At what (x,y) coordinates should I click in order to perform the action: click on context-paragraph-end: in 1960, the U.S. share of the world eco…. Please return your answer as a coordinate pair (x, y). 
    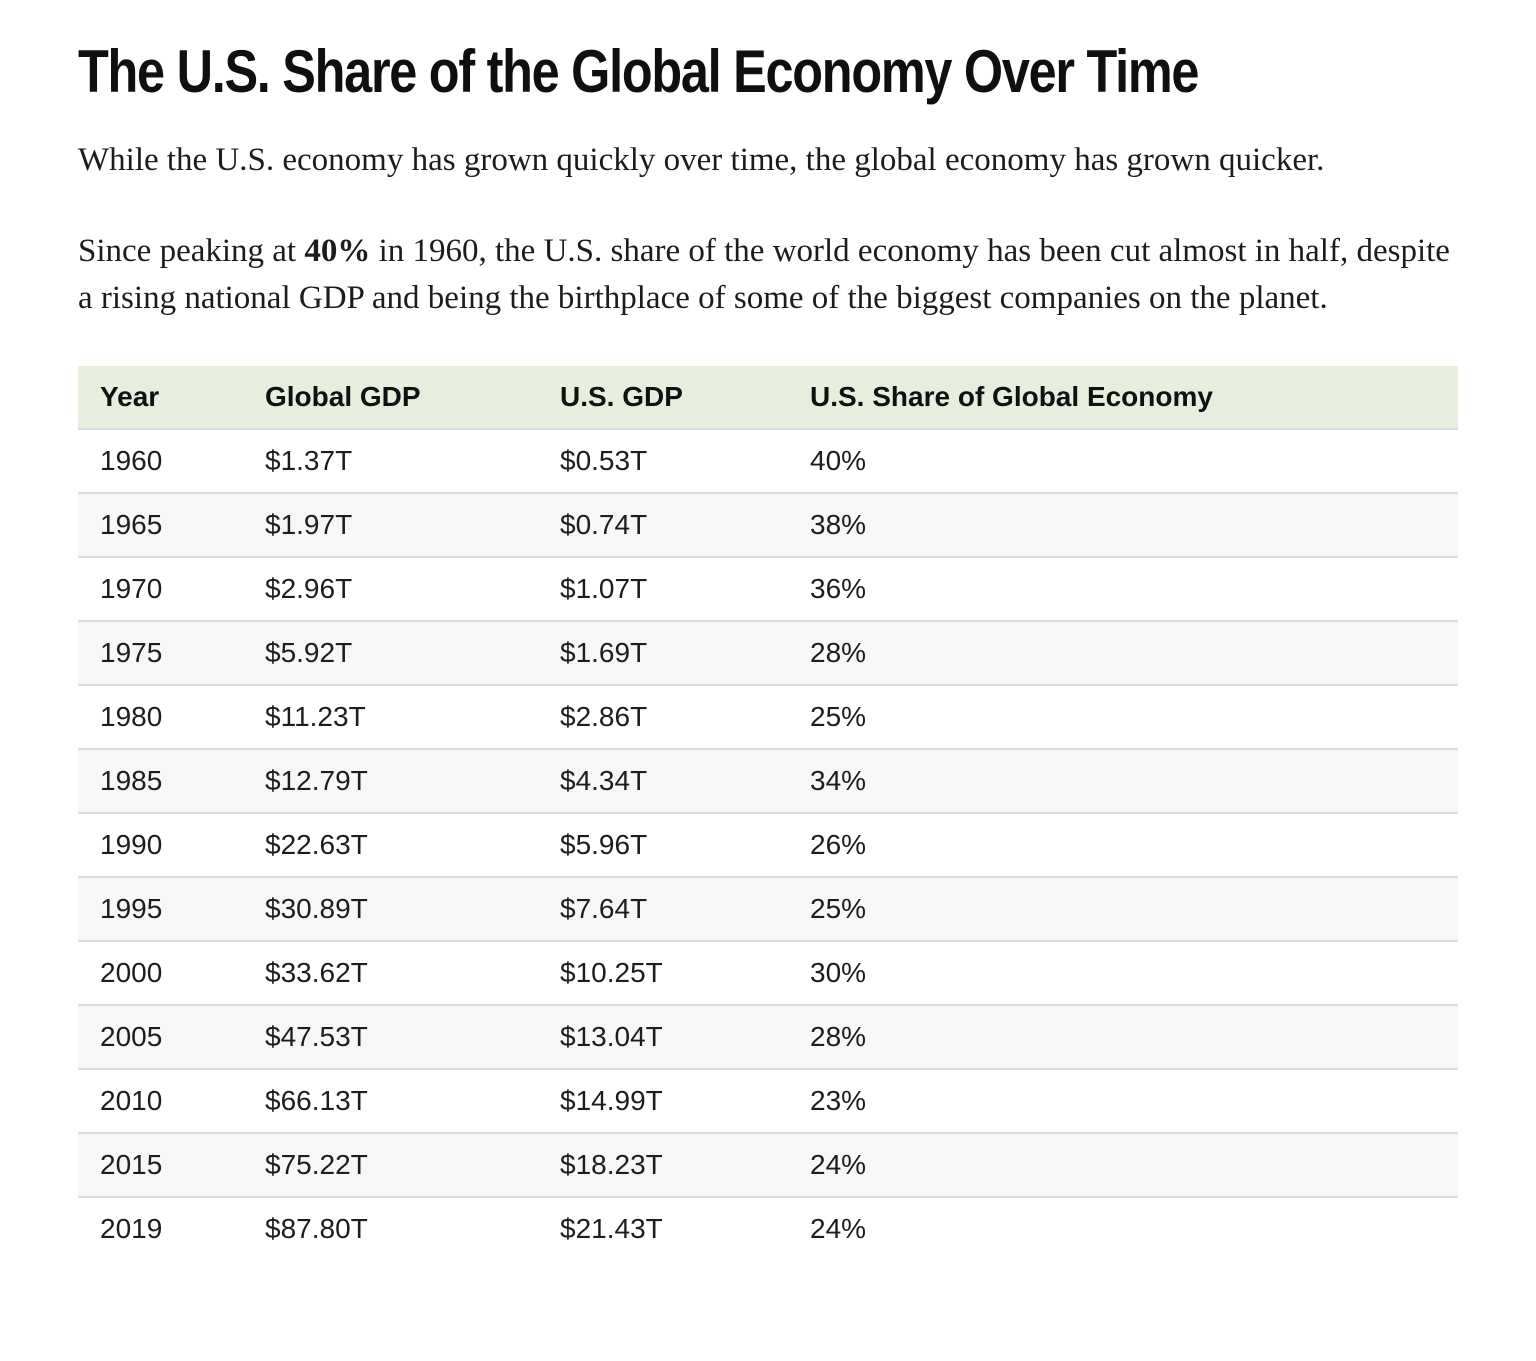
    Looking at the image, I should click on (764, 274).